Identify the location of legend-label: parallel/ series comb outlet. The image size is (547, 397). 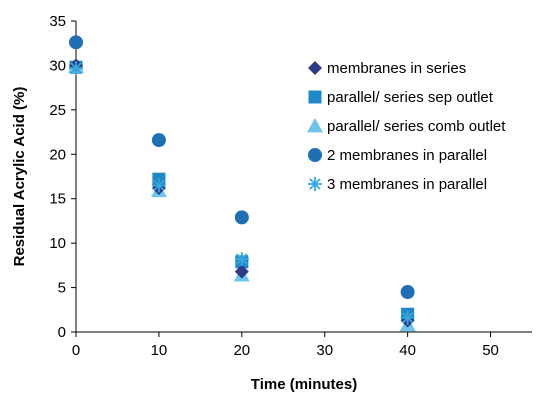
(416, 126).